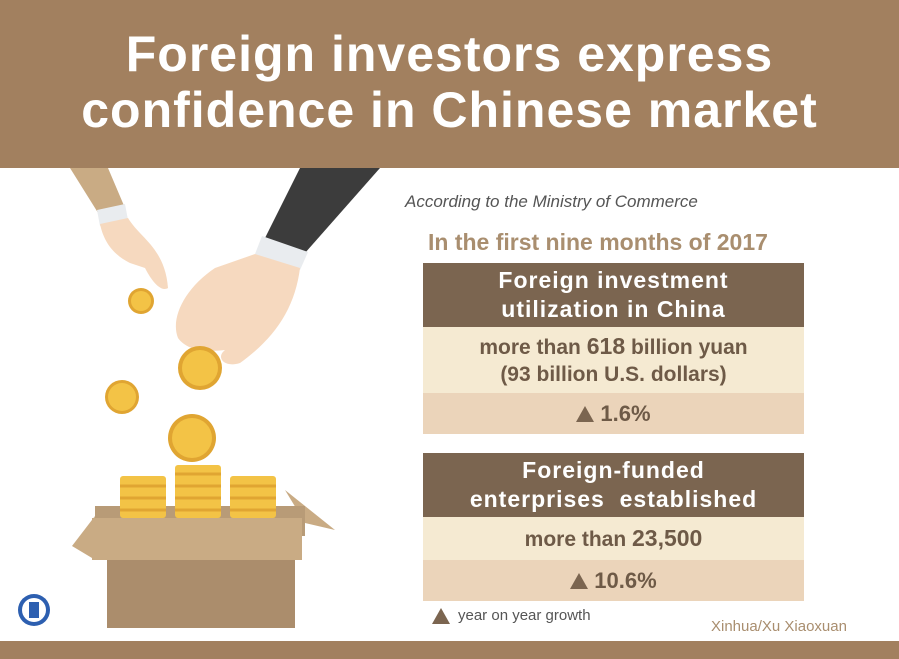 The height and width of the screenshot is (659, 899). Describe the element at coordinates (779, 626) in the screenshot. I see `credit: Xinhua/Xu Xiaoxuan` at that location.